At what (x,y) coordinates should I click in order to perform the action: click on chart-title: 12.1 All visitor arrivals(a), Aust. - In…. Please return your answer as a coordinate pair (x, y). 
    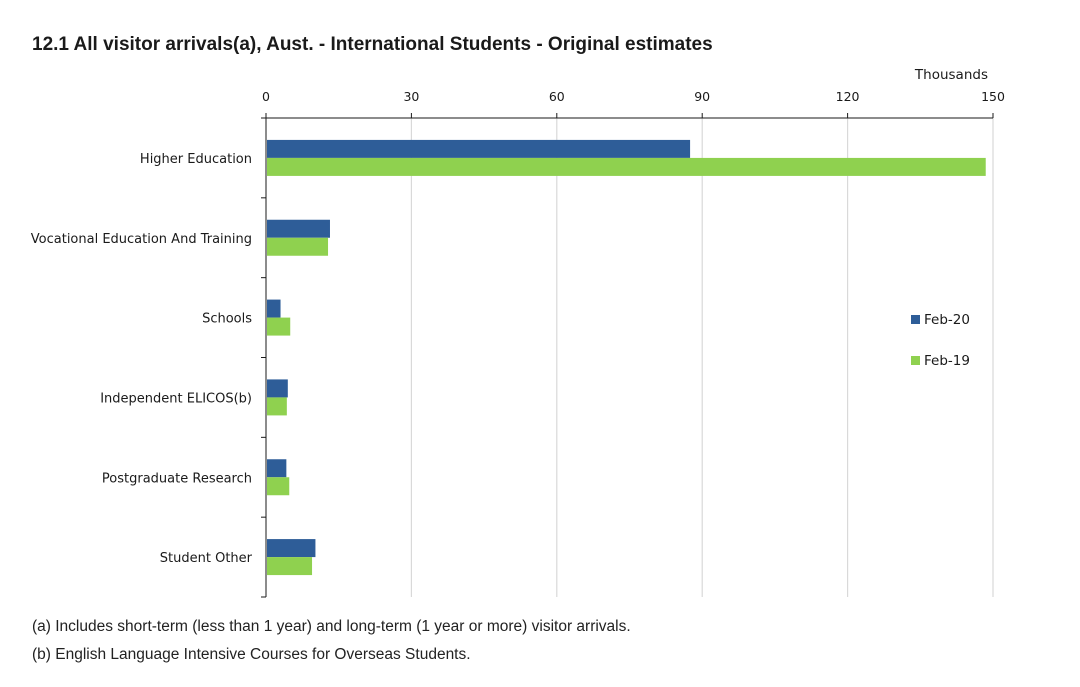
    Looking at the image, I should click on (372, 44).